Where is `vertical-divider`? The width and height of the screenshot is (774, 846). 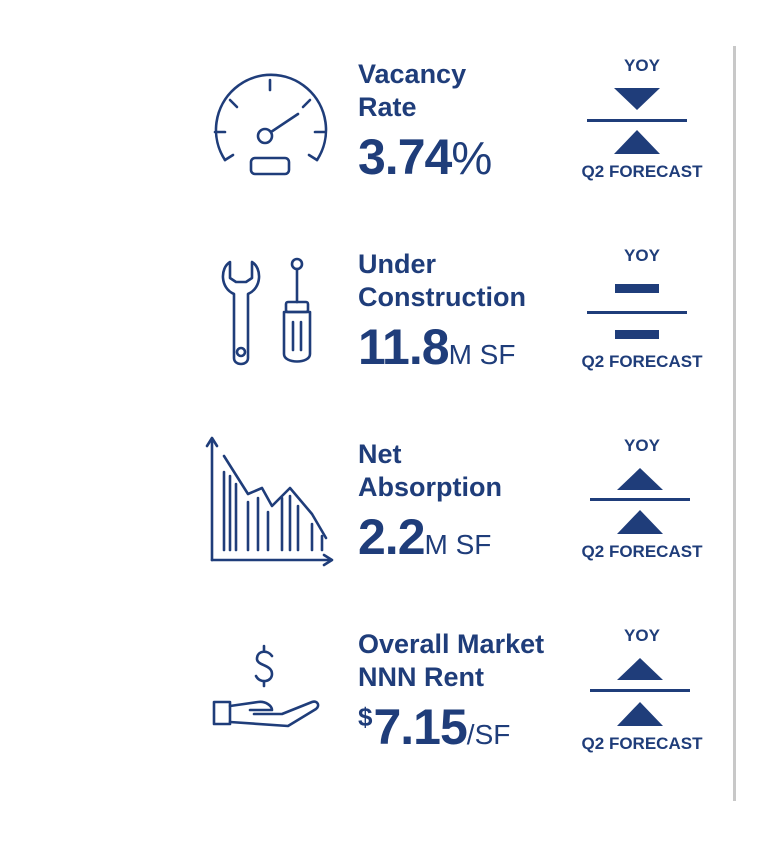 vertical-divider is located at coordinates (734, 423).